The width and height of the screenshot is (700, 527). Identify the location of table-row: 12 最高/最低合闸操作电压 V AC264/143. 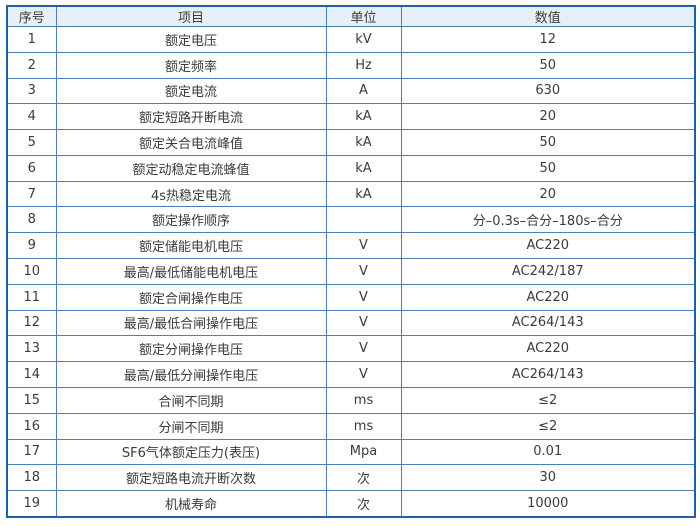
(351, 323).